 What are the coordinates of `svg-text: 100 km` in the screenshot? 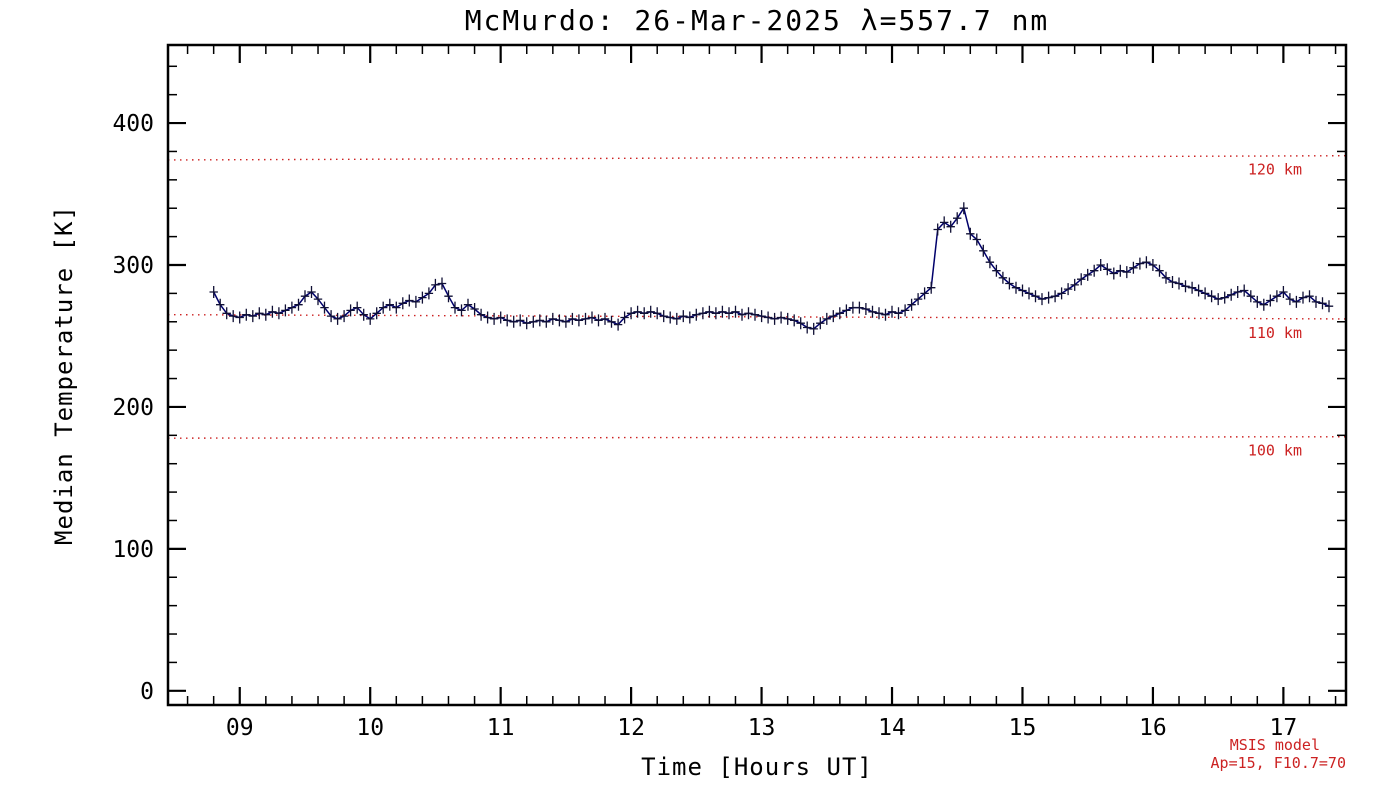 It's located at (1275, 451).